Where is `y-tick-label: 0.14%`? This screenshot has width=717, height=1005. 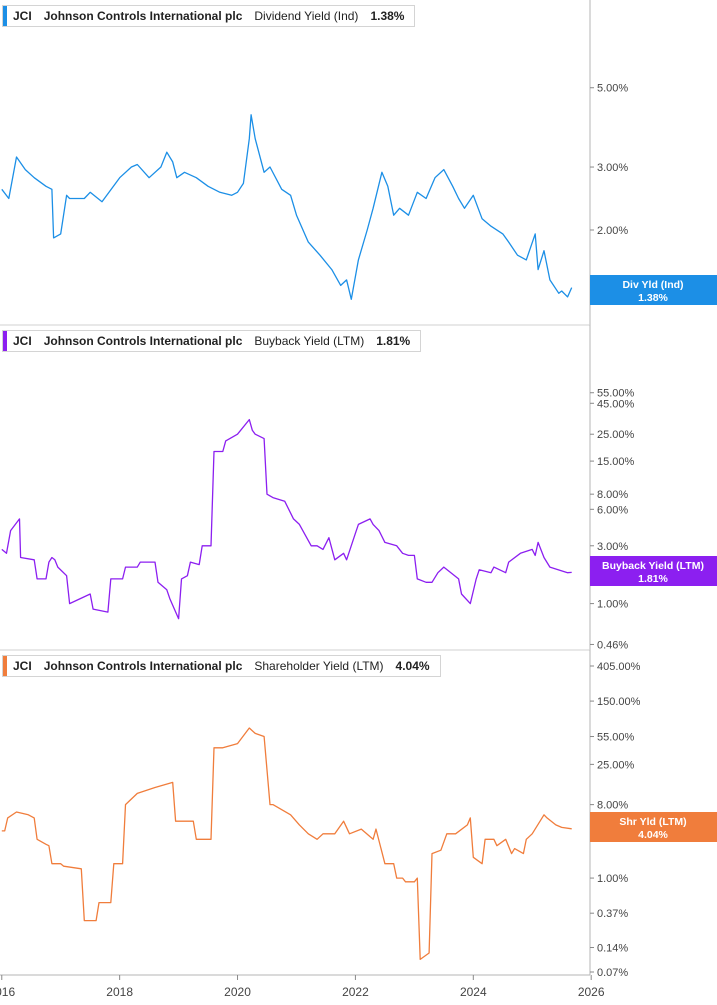 y-tick-label: 0.14% is located at coordinates (612, 949).